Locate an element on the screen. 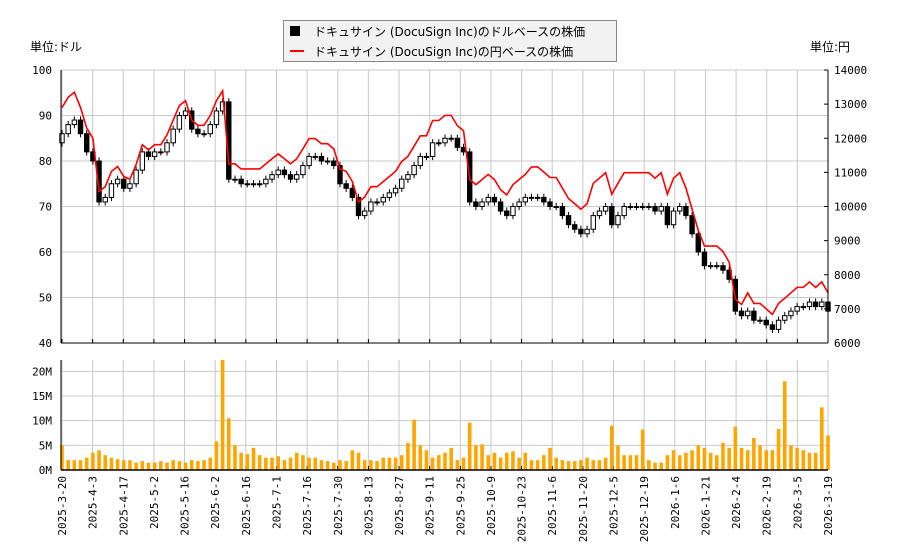 Image resolution: width=900 pixels, height=550 pixels. jpy-axis-label: 10000 is located at coordinates (850, 207).